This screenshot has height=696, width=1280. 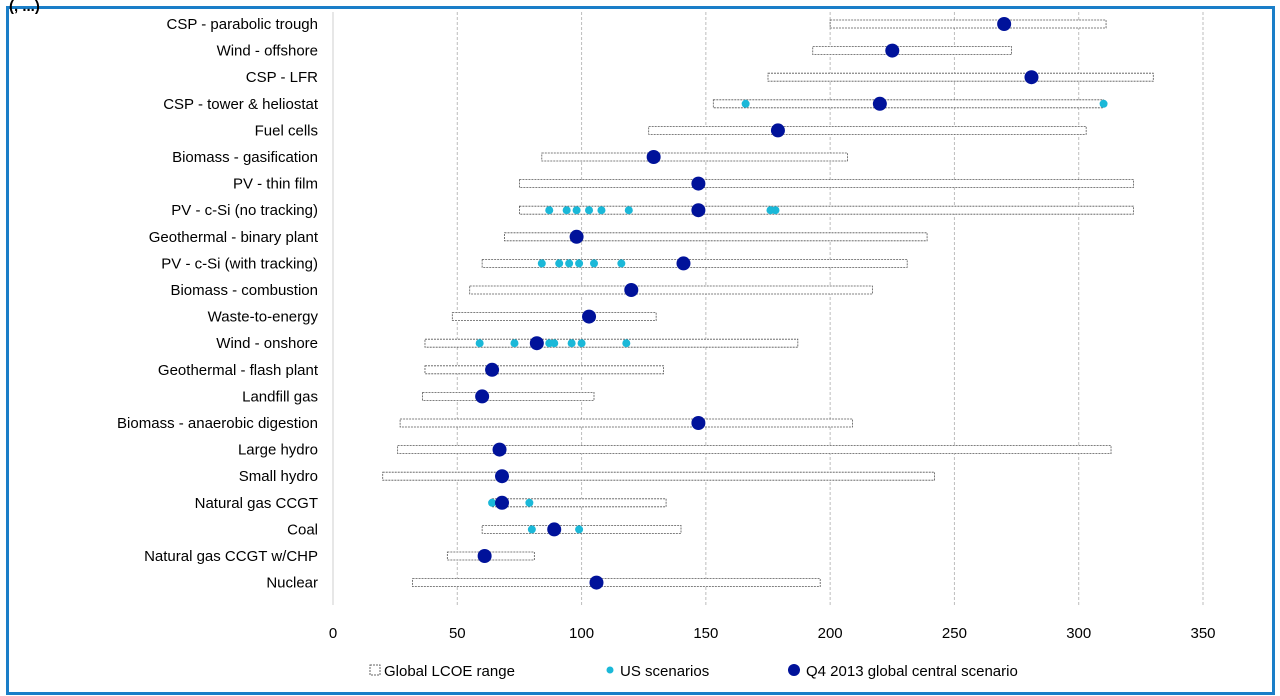 What do you see at coordinates (263, 317) in the screenshot?
I see `category-label: Waste-to-energy` at bounding box center [263, 317].